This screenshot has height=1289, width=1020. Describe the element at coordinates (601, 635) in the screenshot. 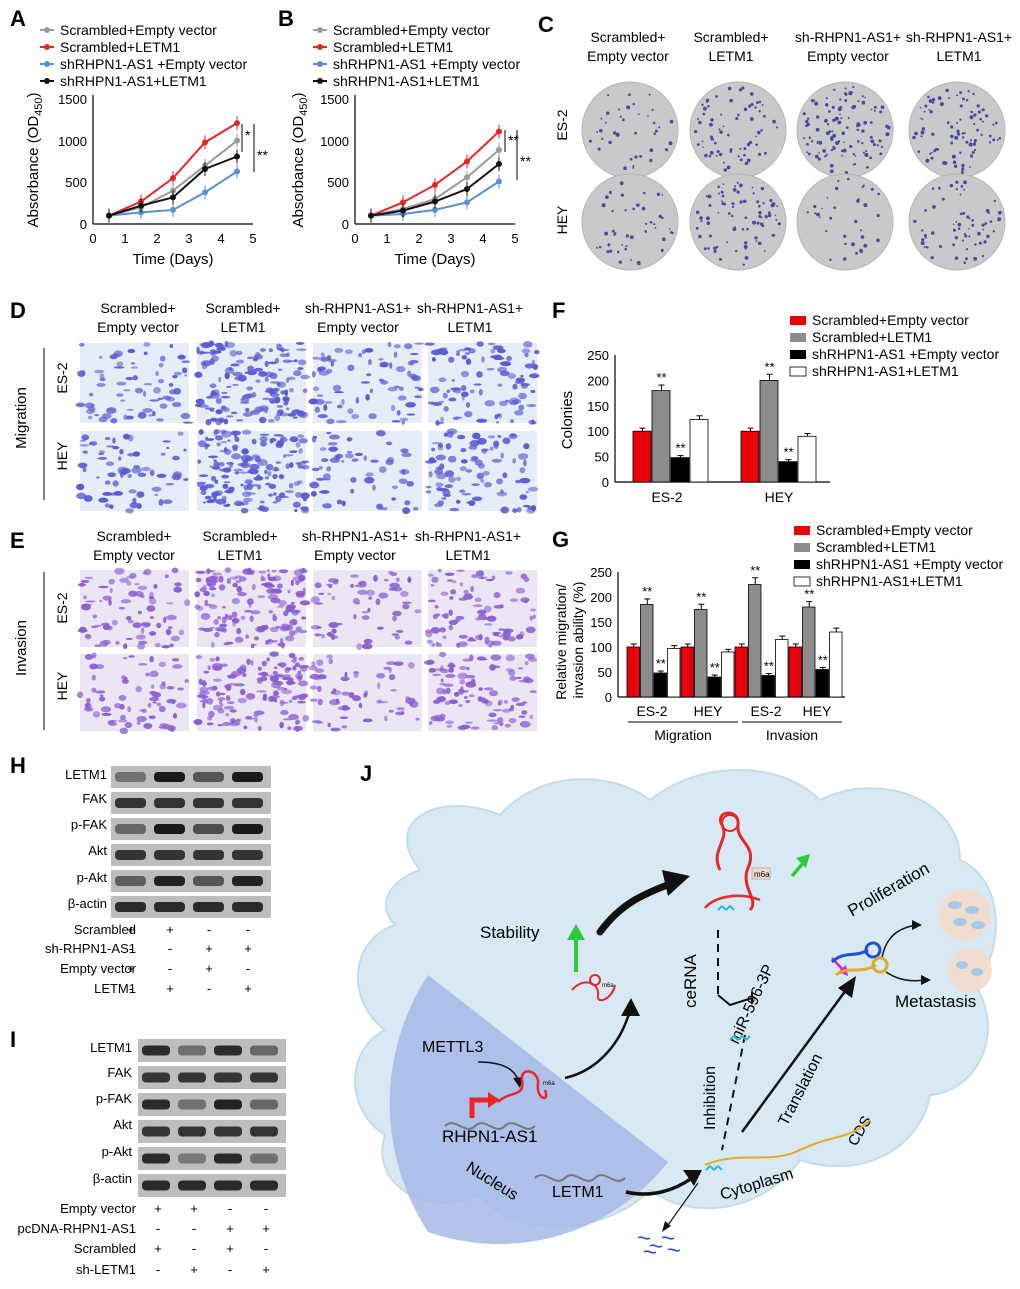

I see `chart-g-yticks: 0 50 100 150 200 250` at that location.